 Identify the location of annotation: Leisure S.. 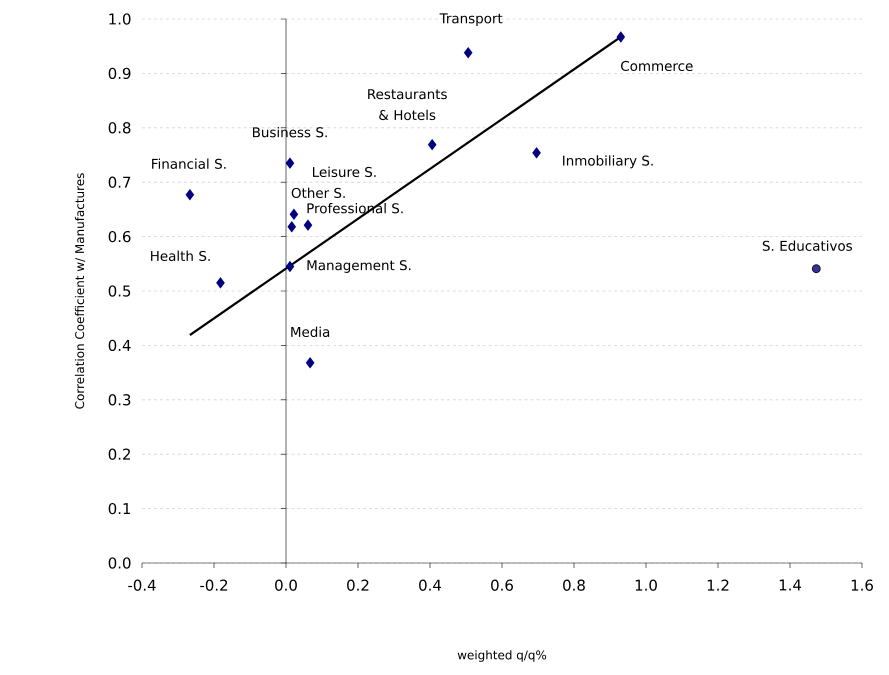
(344, 172).